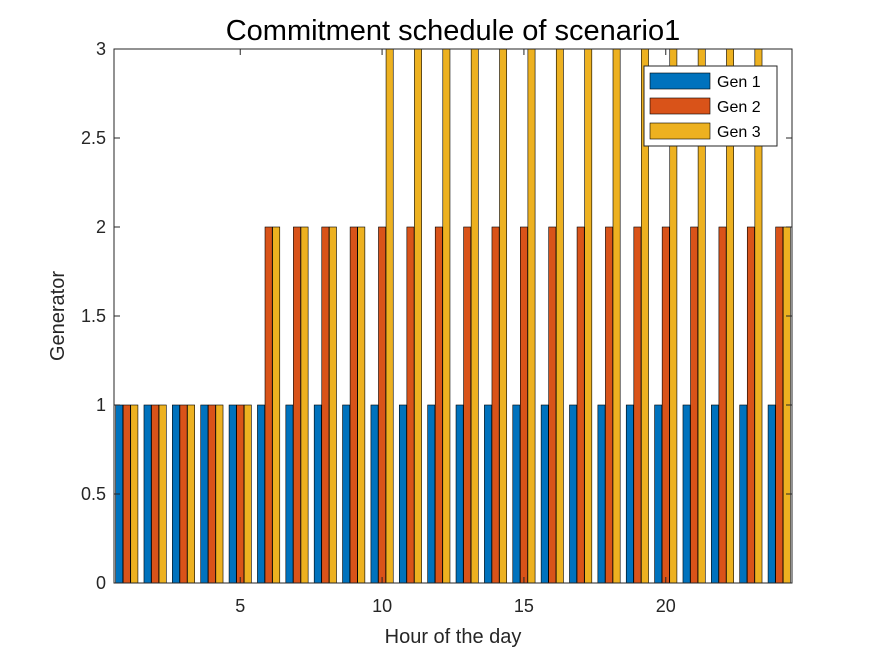  I want to click on y-tick-label: 0.5, so click(93, 494).